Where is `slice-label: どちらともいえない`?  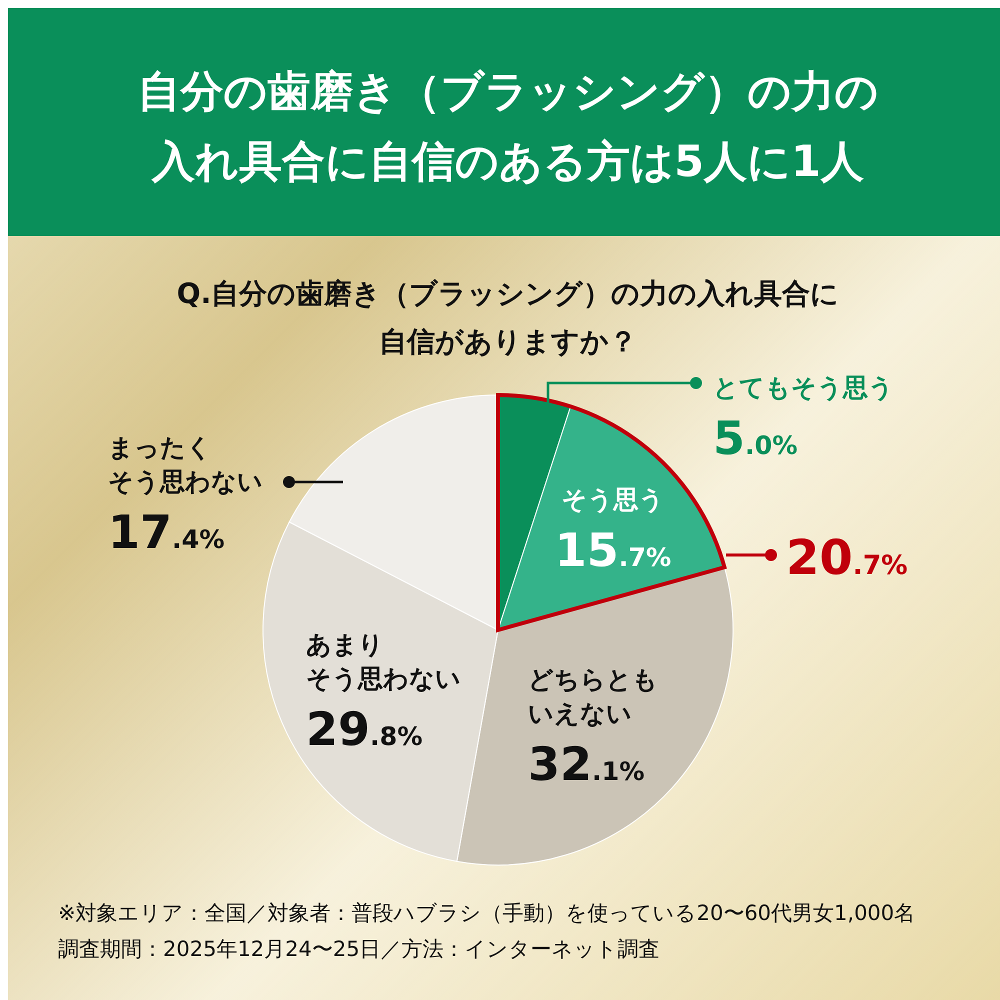
slice-label: どちらともいえない is located at coordinates (593, 696).